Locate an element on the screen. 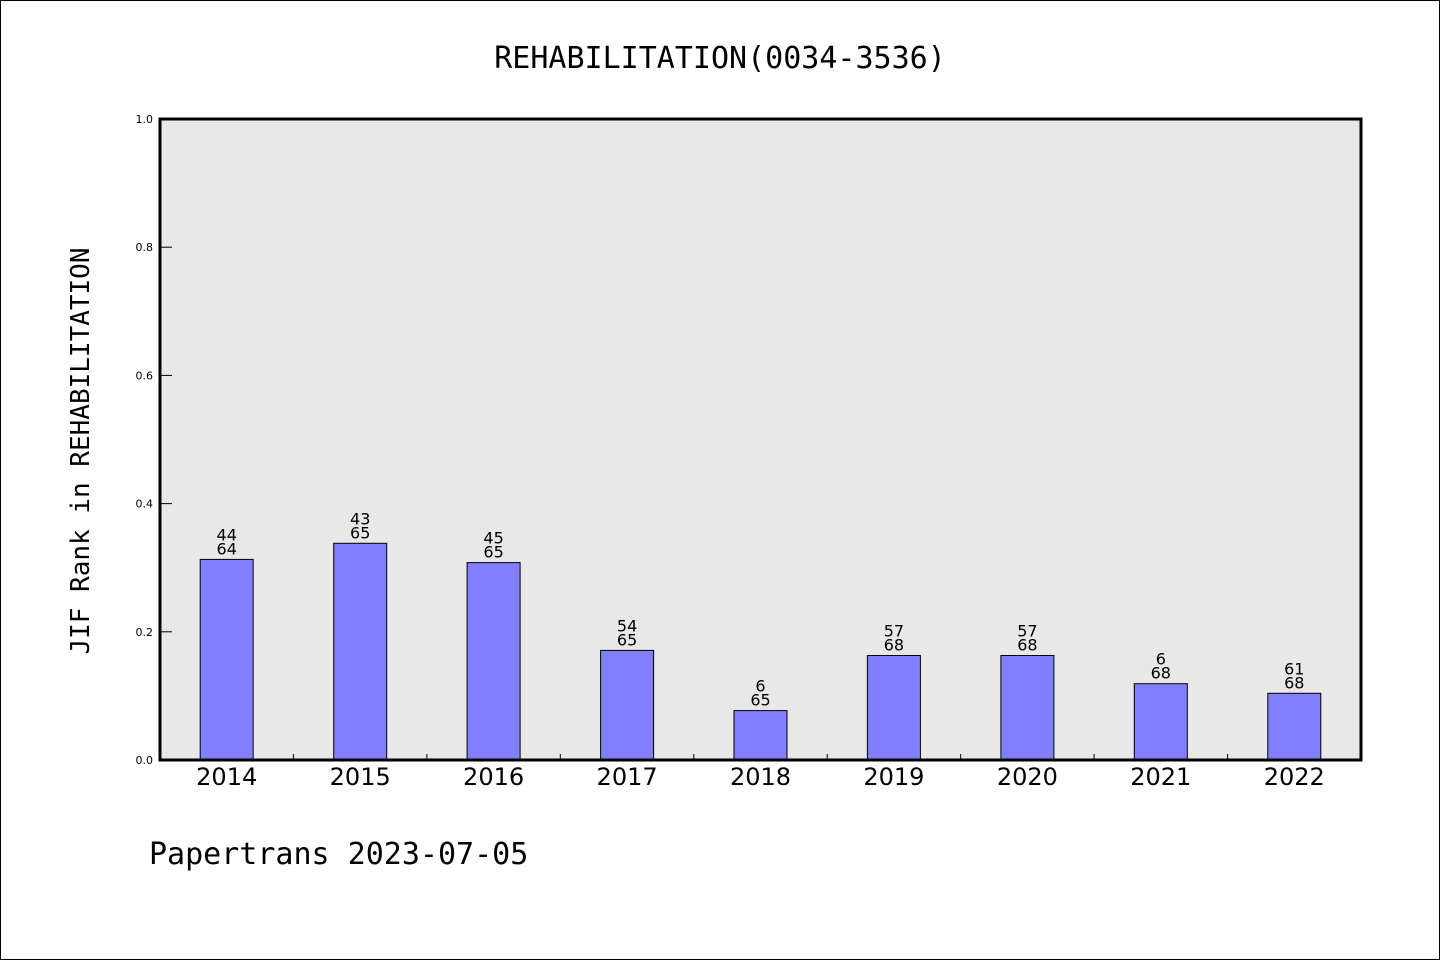 The height and width of the screenshot is (960, 1440). bar-label-total-2017: 65 is located at coordinates (627, 639).